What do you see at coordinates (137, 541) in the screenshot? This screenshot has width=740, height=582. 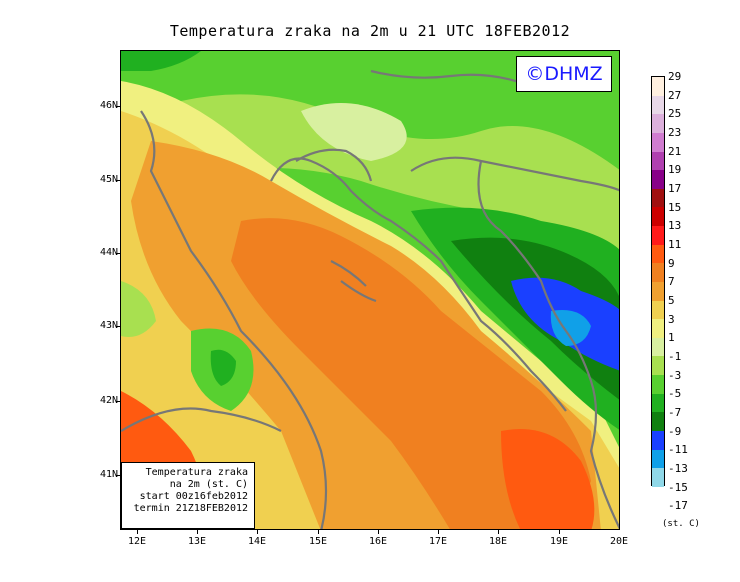 I see `lon-label-12e: 12E` at bounding box center [137, 541].